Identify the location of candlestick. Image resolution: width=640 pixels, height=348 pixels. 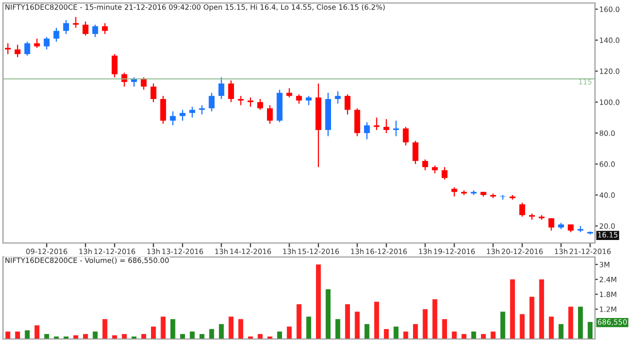
(105, 28).